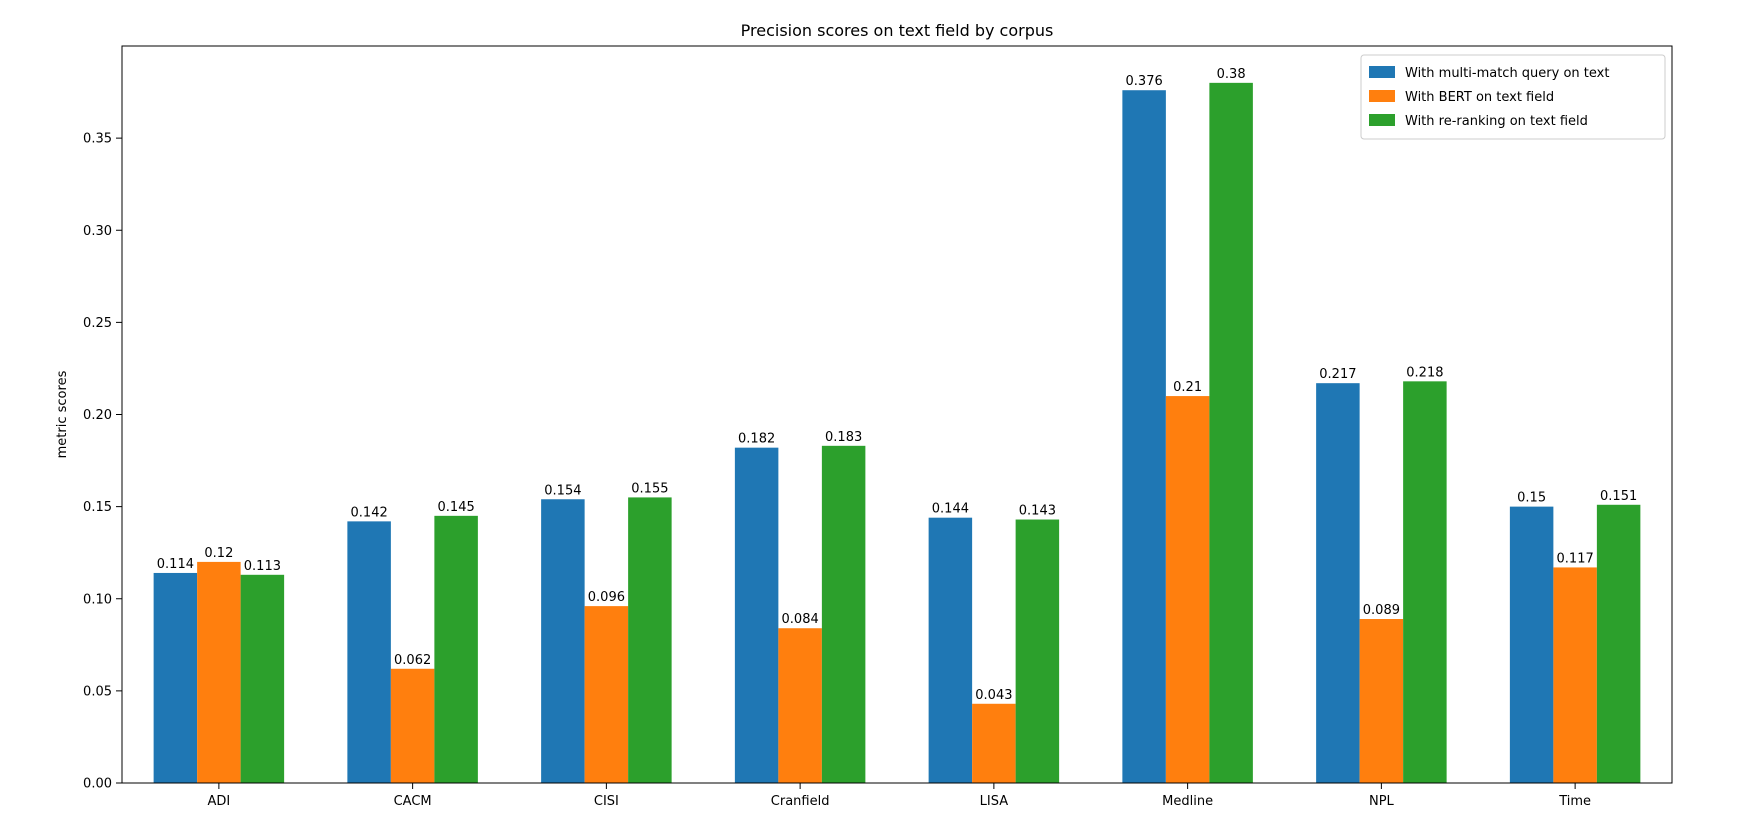  Describe the element at coordinates (1531, 498) in the screenshot. I see `data-label: 0.15` at that location.